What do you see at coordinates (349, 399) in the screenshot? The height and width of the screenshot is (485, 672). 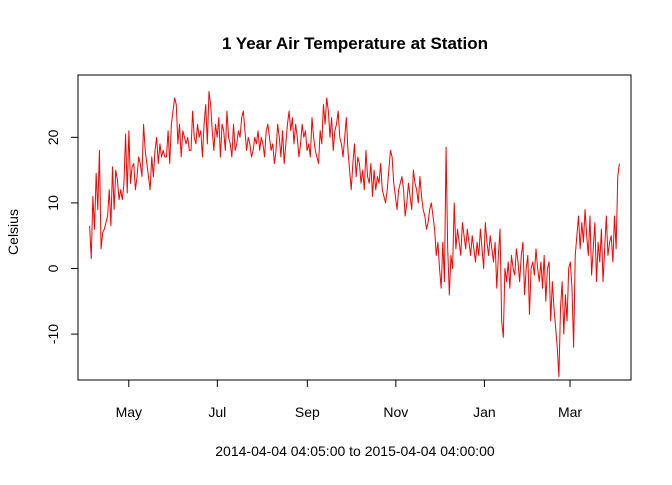 I see `x-axis: May Jul Sep Nov Jan Mar` at bounding box center [349, 399].